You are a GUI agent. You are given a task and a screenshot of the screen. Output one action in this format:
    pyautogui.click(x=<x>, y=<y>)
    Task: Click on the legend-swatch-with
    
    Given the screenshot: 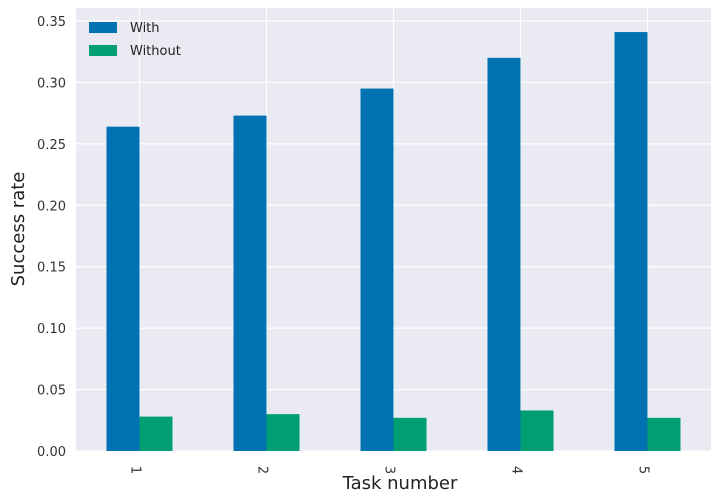 What is the action you would take?
    pyautogui.click(x=103, y=27)
    